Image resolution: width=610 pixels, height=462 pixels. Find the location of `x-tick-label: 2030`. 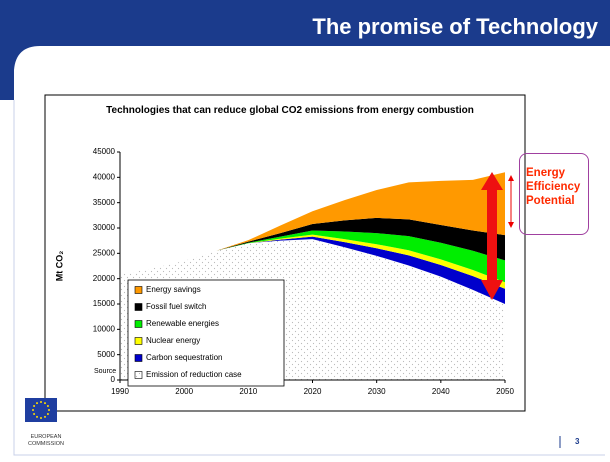

x-tick-label: 2030 is located at coordinates (377, 391).